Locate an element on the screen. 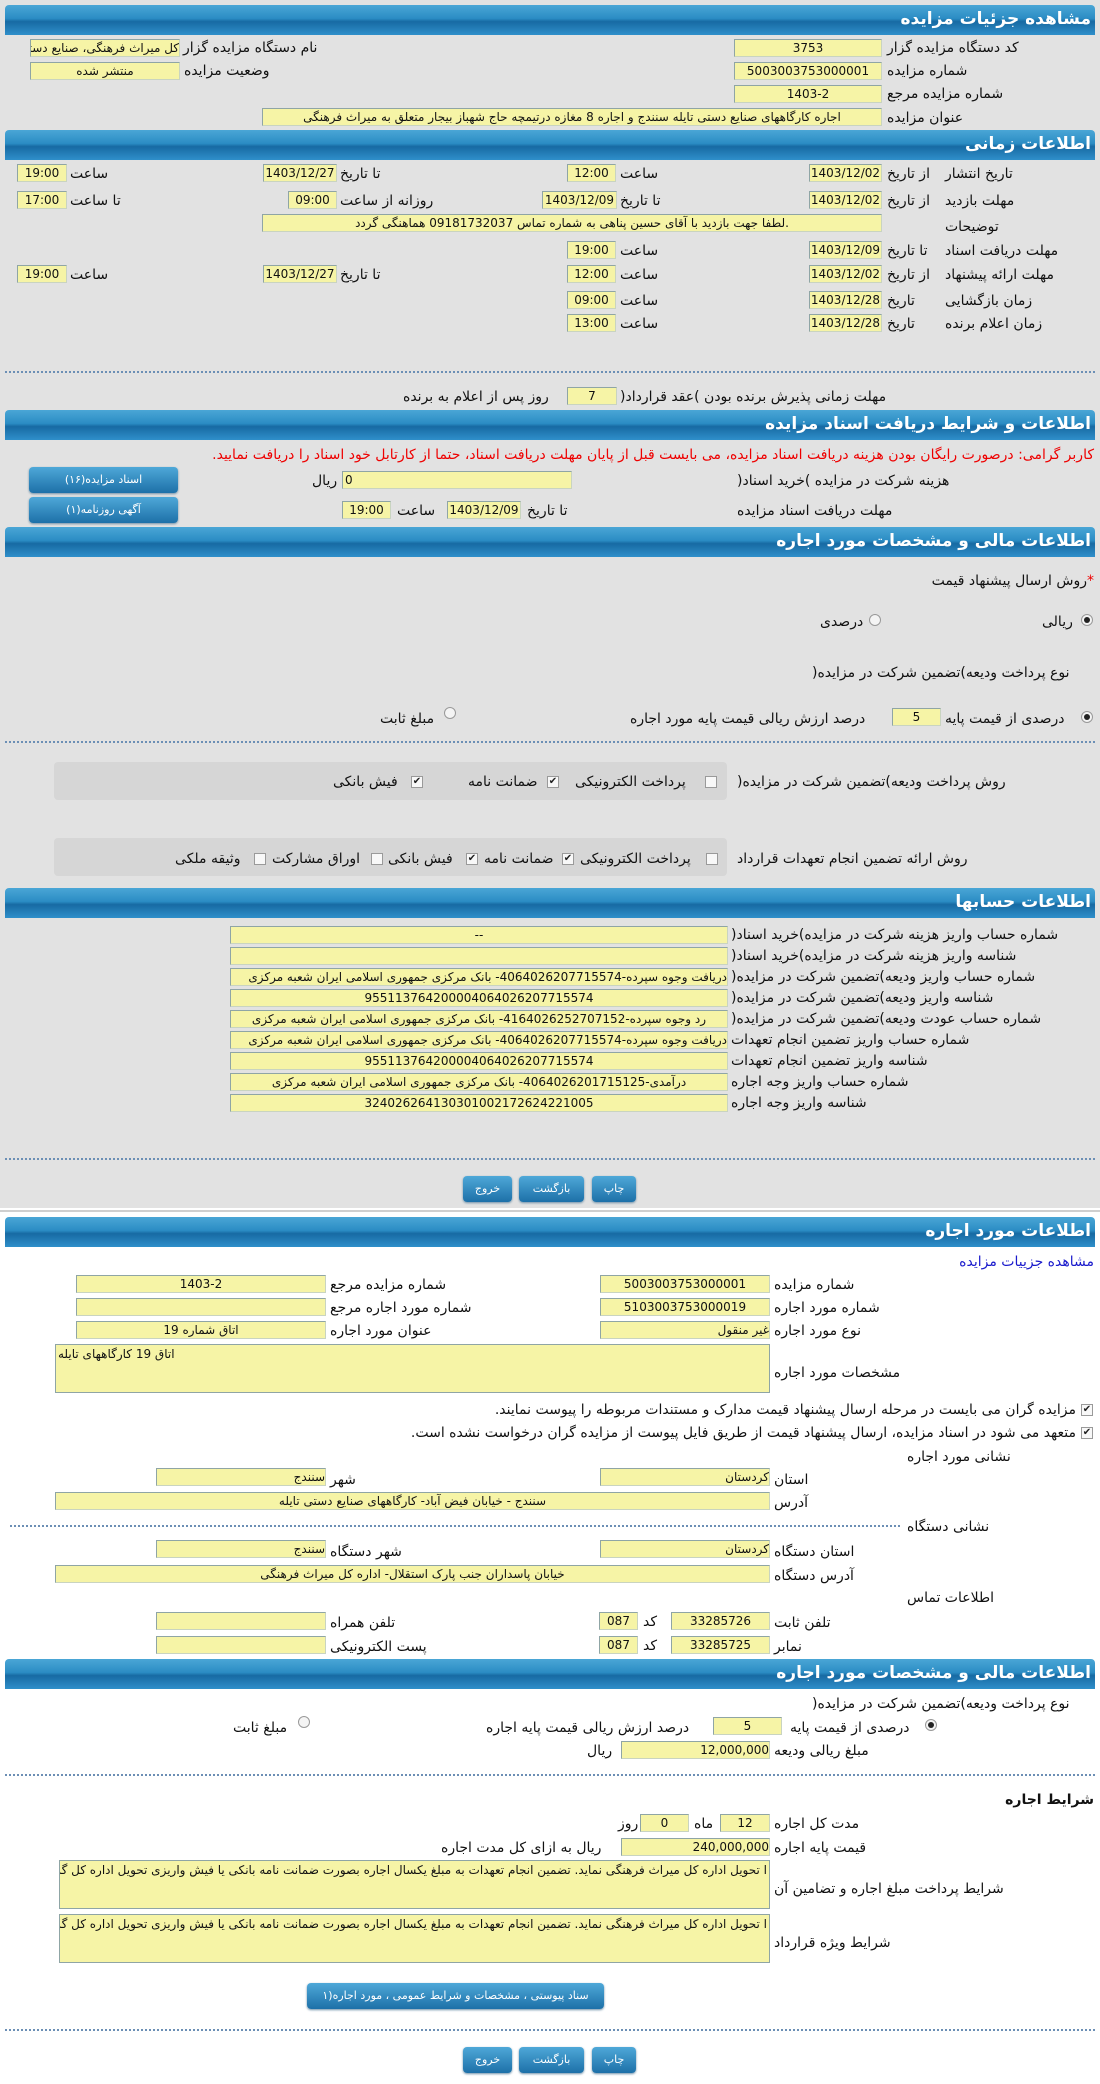 The image size is (1100, 2084). winner-date-field: 1403/12/28 is located at coordinates (845, 323).